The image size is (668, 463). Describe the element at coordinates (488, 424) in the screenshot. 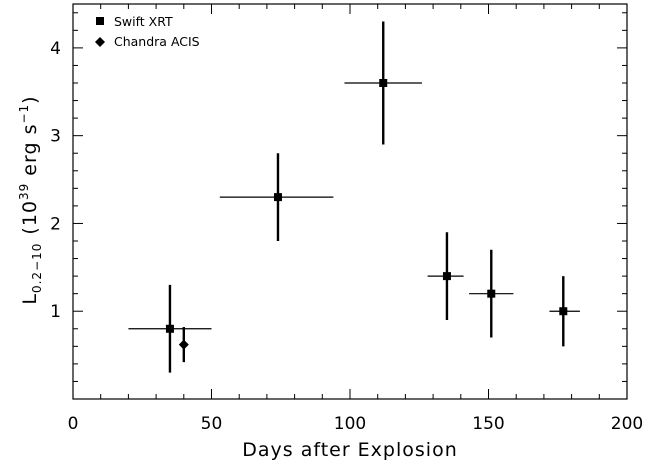

I see `x-tick-label: 150` at that location.